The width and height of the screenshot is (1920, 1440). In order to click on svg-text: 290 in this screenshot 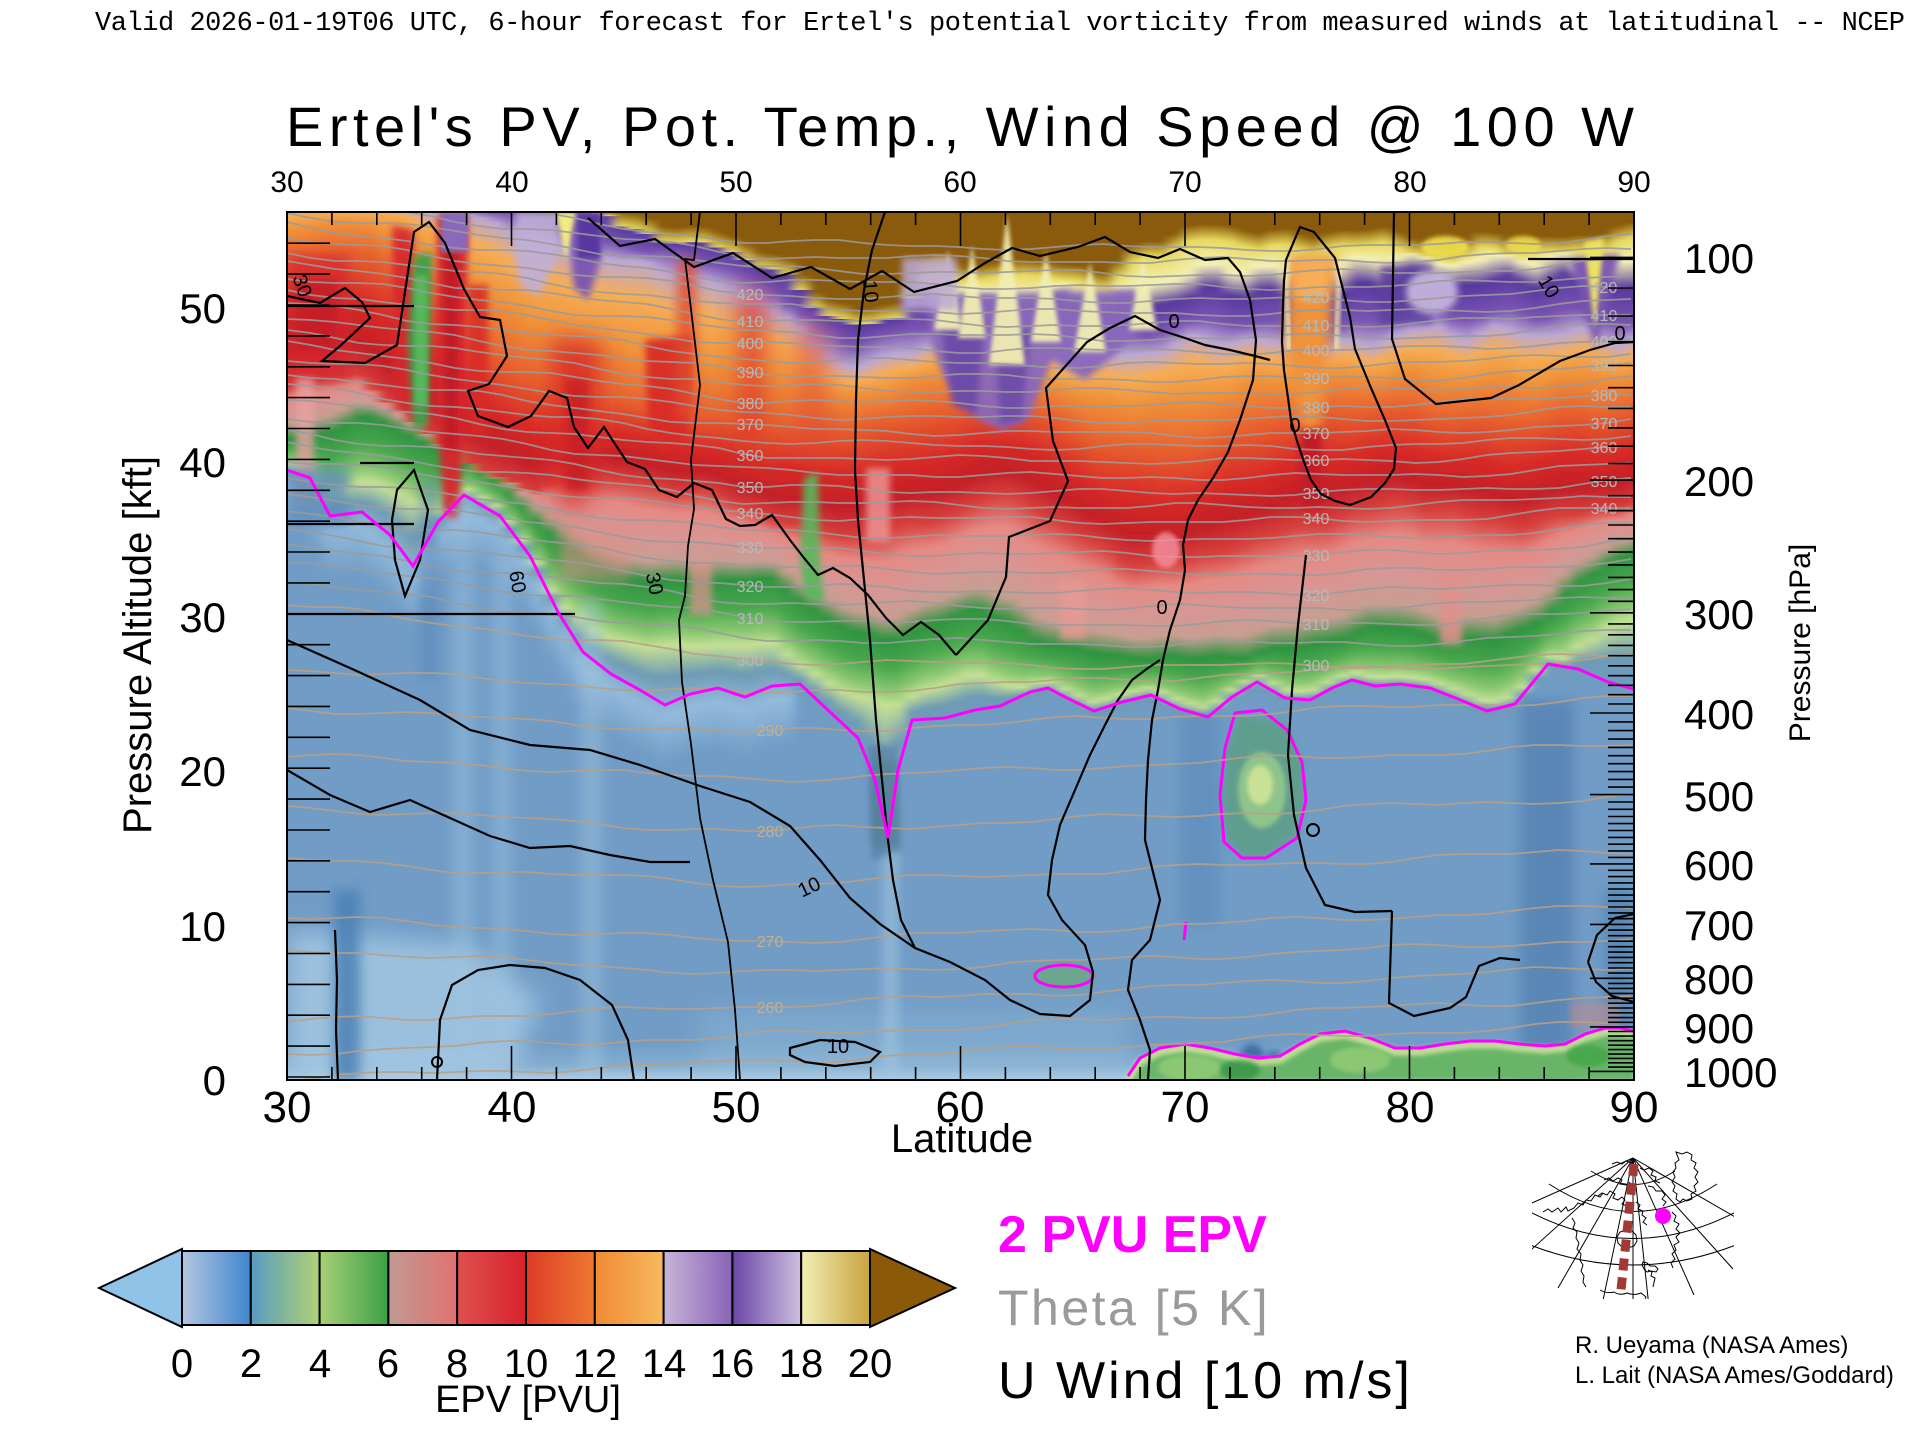, I will do `click(770, 731)`.